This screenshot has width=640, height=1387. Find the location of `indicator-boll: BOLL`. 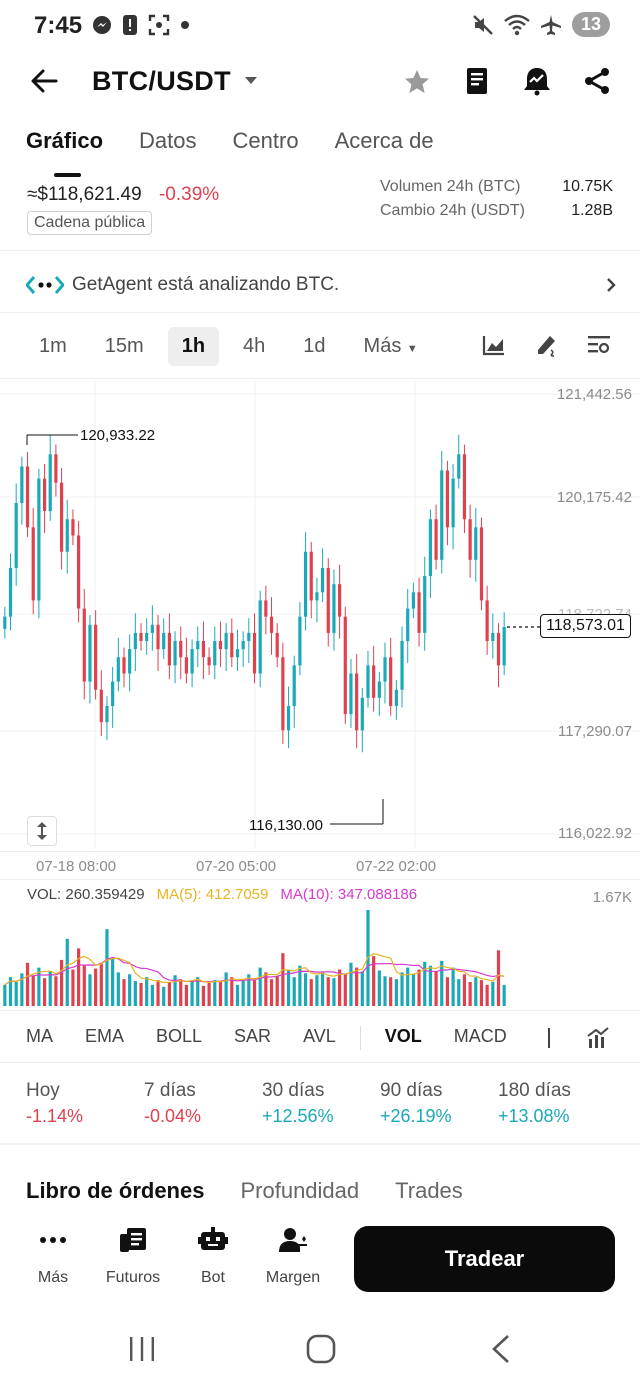

indicator-boll: BOLL is located at coordinates (179, 1036).